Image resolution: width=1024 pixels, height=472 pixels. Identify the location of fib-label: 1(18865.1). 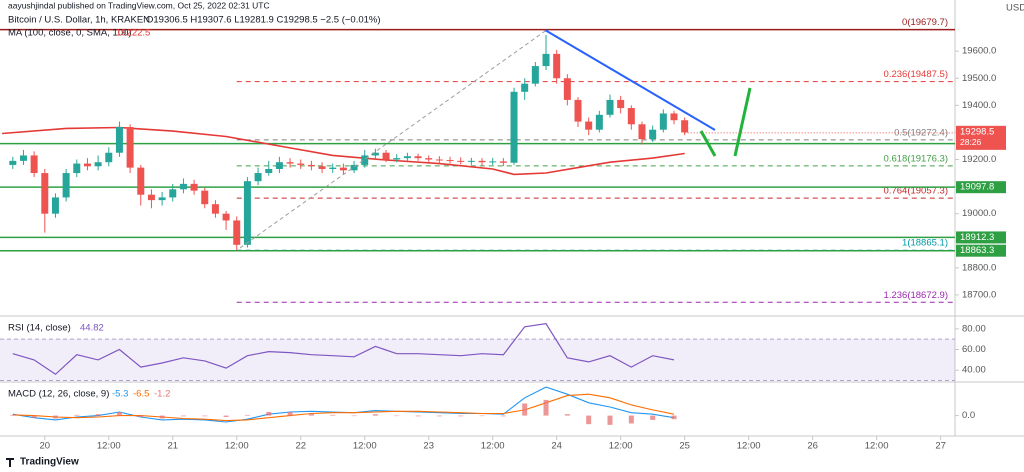
(925, 243).